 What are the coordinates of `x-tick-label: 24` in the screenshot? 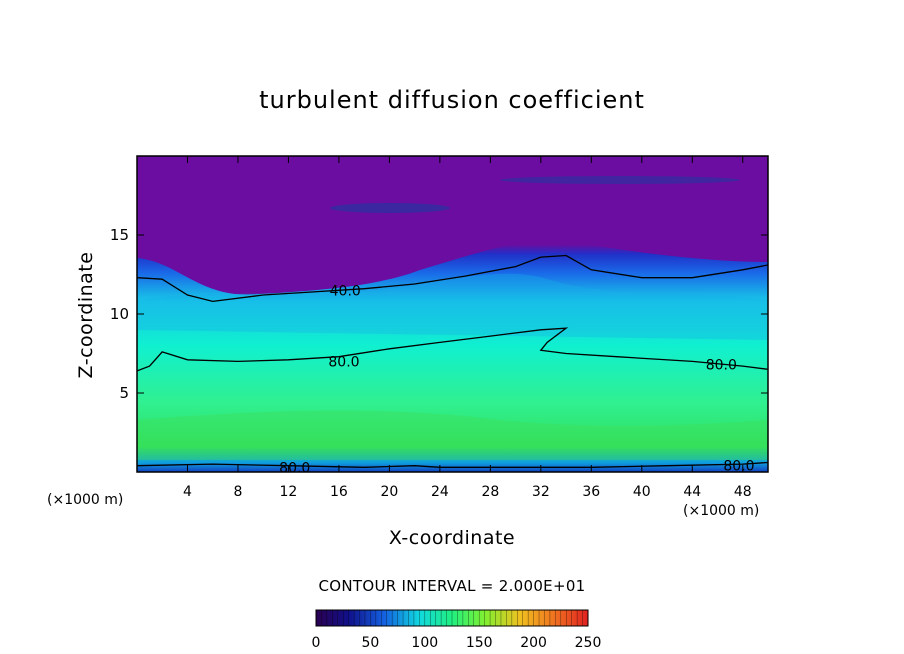 It's located at (440, 492).